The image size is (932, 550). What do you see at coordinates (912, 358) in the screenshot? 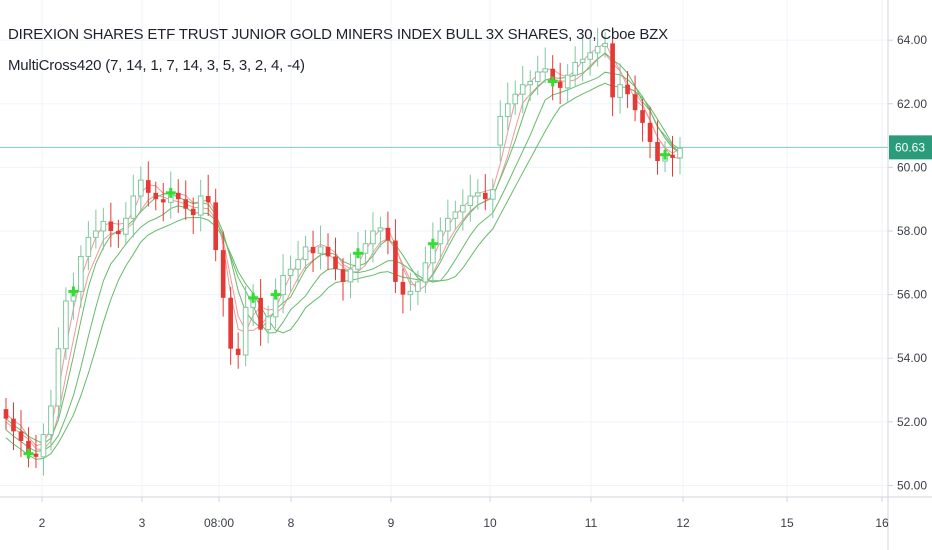
I see `y-tick-label: 54.00` at bounding box center [912, 358].